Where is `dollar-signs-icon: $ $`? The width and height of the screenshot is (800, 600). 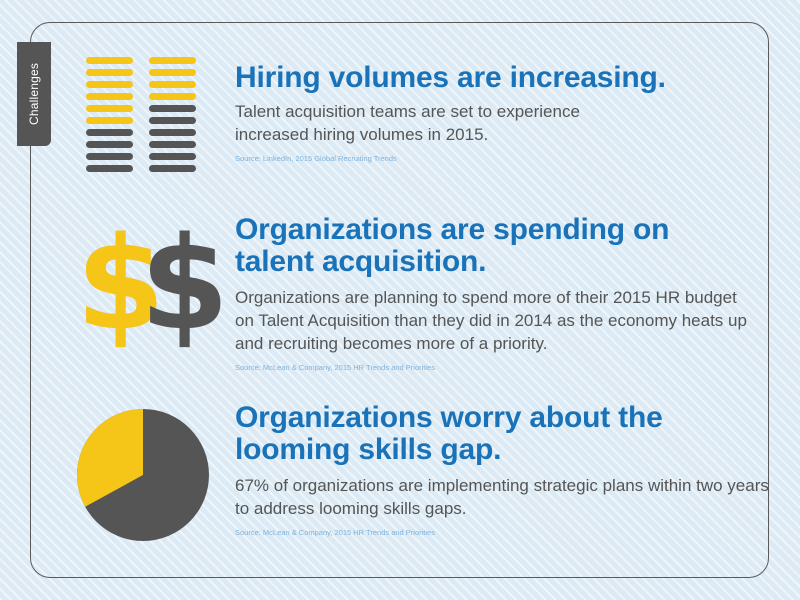 dollar-signs-icon: $ $ is located at coordinates (152, 284).